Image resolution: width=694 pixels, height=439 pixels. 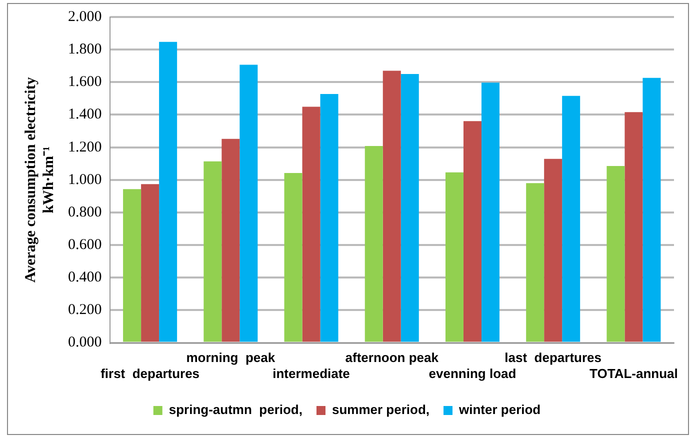 I want to click on y-tick-label: 1.800, so click(x=85, y=50).